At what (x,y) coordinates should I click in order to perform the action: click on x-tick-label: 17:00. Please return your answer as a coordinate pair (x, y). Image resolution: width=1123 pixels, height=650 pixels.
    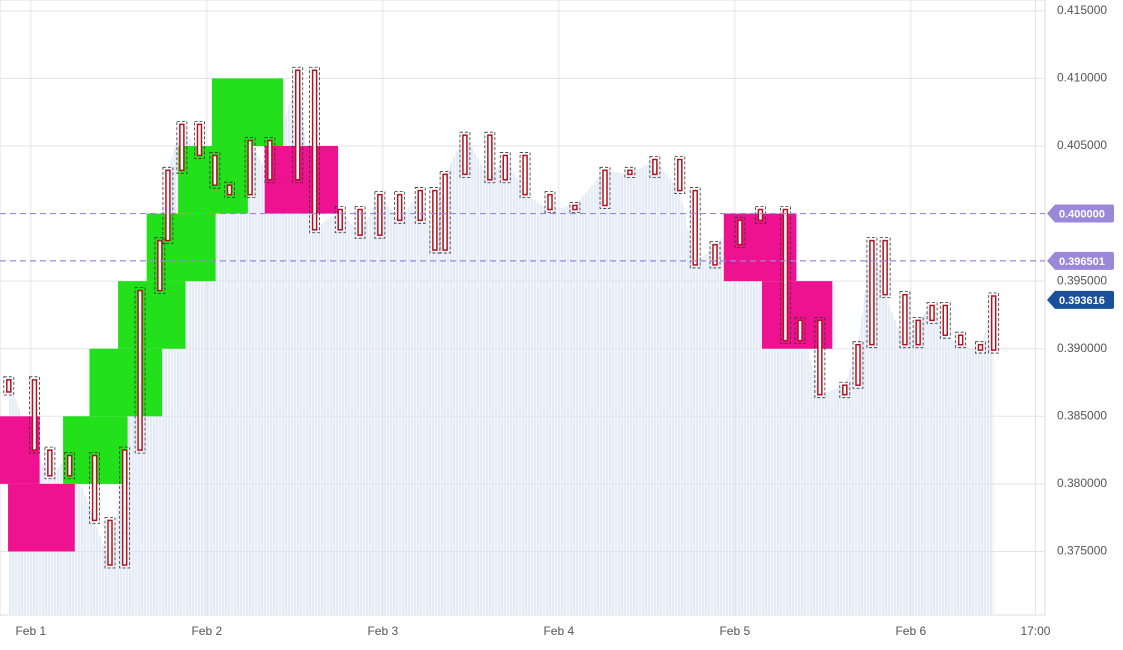
    Looking at the image, I should click on (1035, 631).